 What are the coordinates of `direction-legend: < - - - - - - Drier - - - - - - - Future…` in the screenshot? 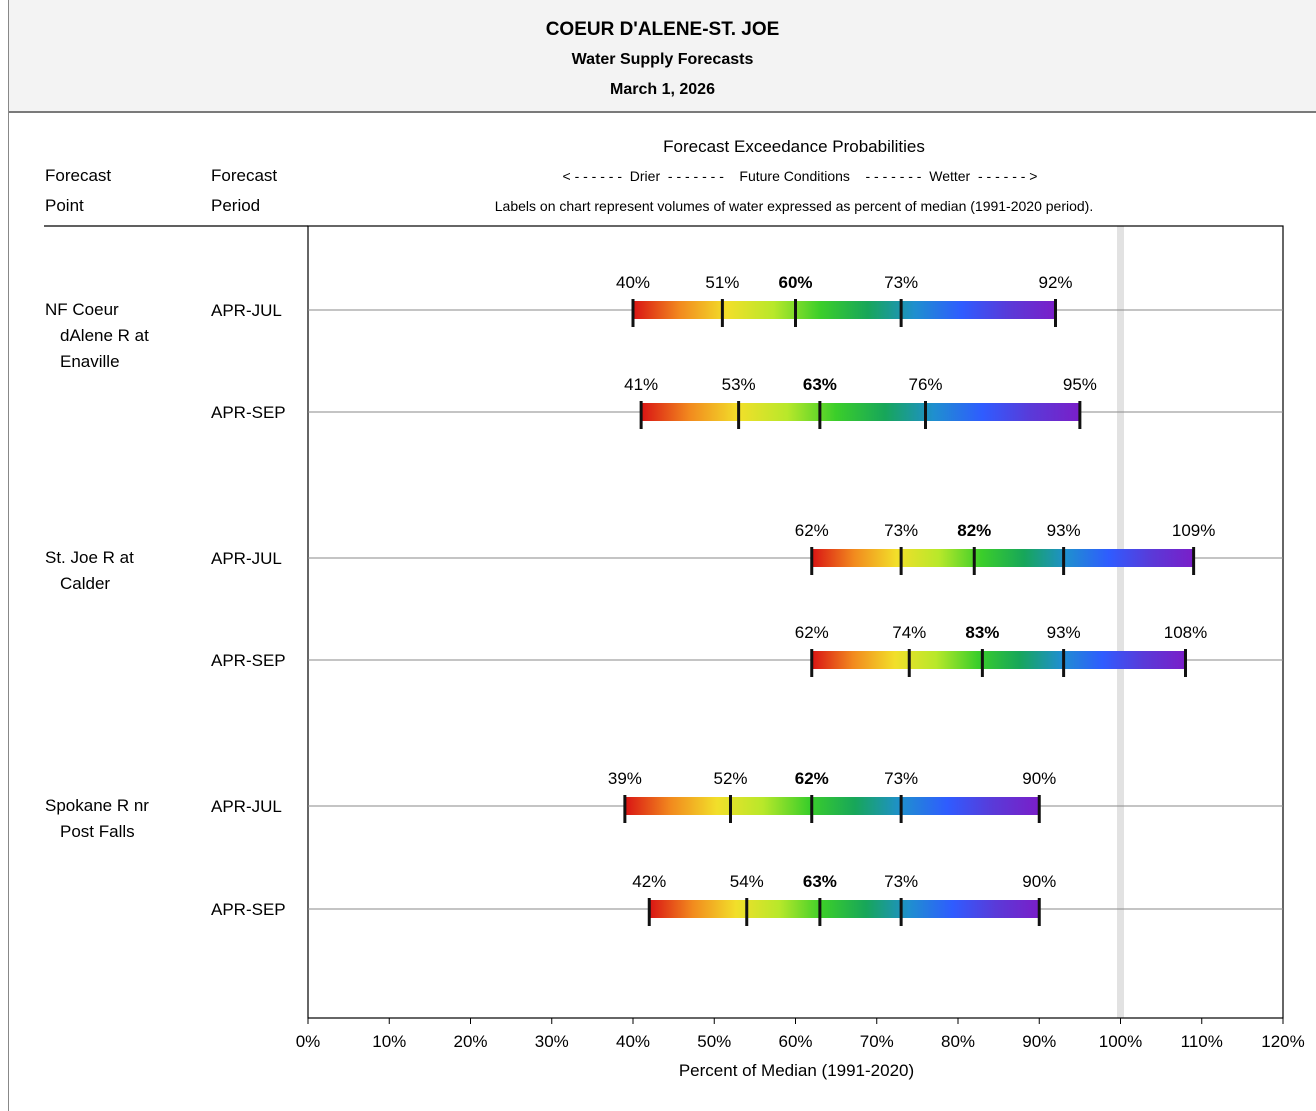 It's located at (800, 176).